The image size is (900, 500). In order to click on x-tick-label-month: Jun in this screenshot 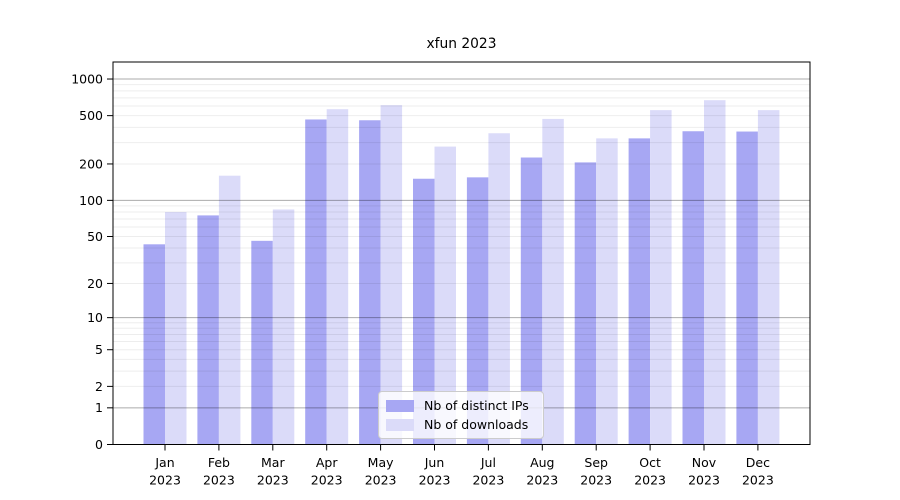, I will do `click(434, 462)`.